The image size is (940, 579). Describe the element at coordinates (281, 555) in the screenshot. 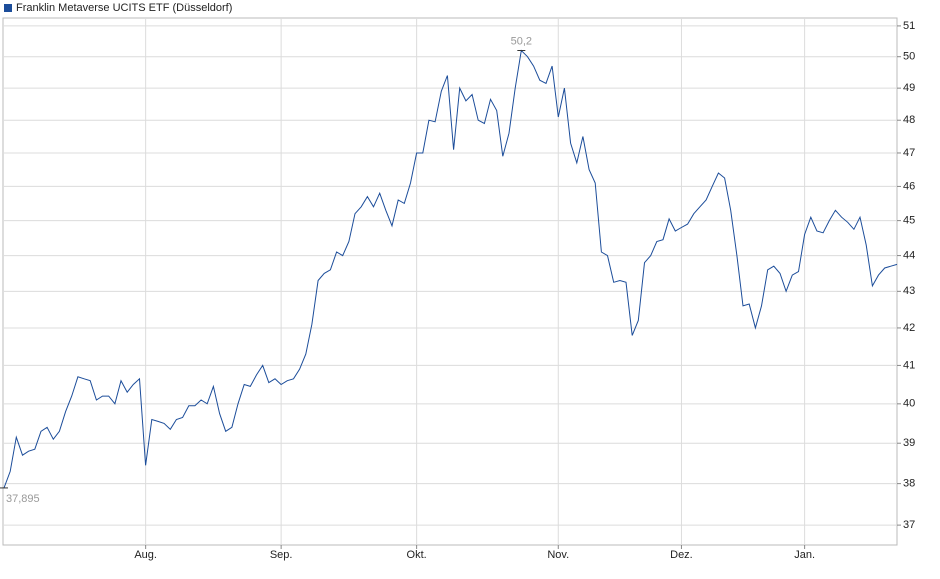

I see `x-tick-label: Sep.` at that location.